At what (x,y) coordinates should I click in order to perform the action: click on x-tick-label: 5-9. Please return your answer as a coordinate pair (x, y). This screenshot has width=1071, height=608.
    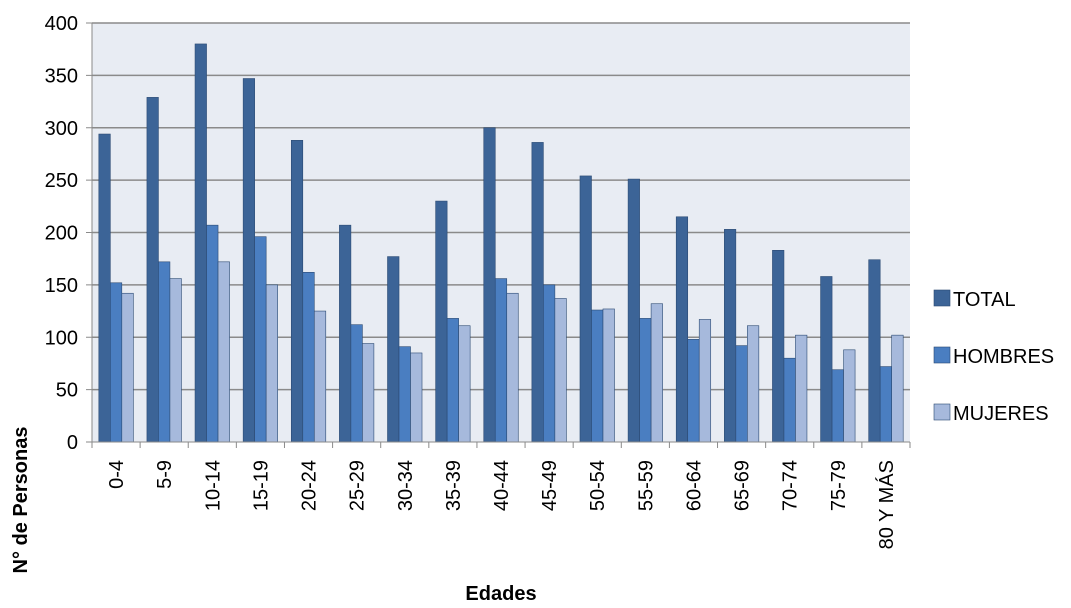
    Looking at the image, I should click on (165, 474).